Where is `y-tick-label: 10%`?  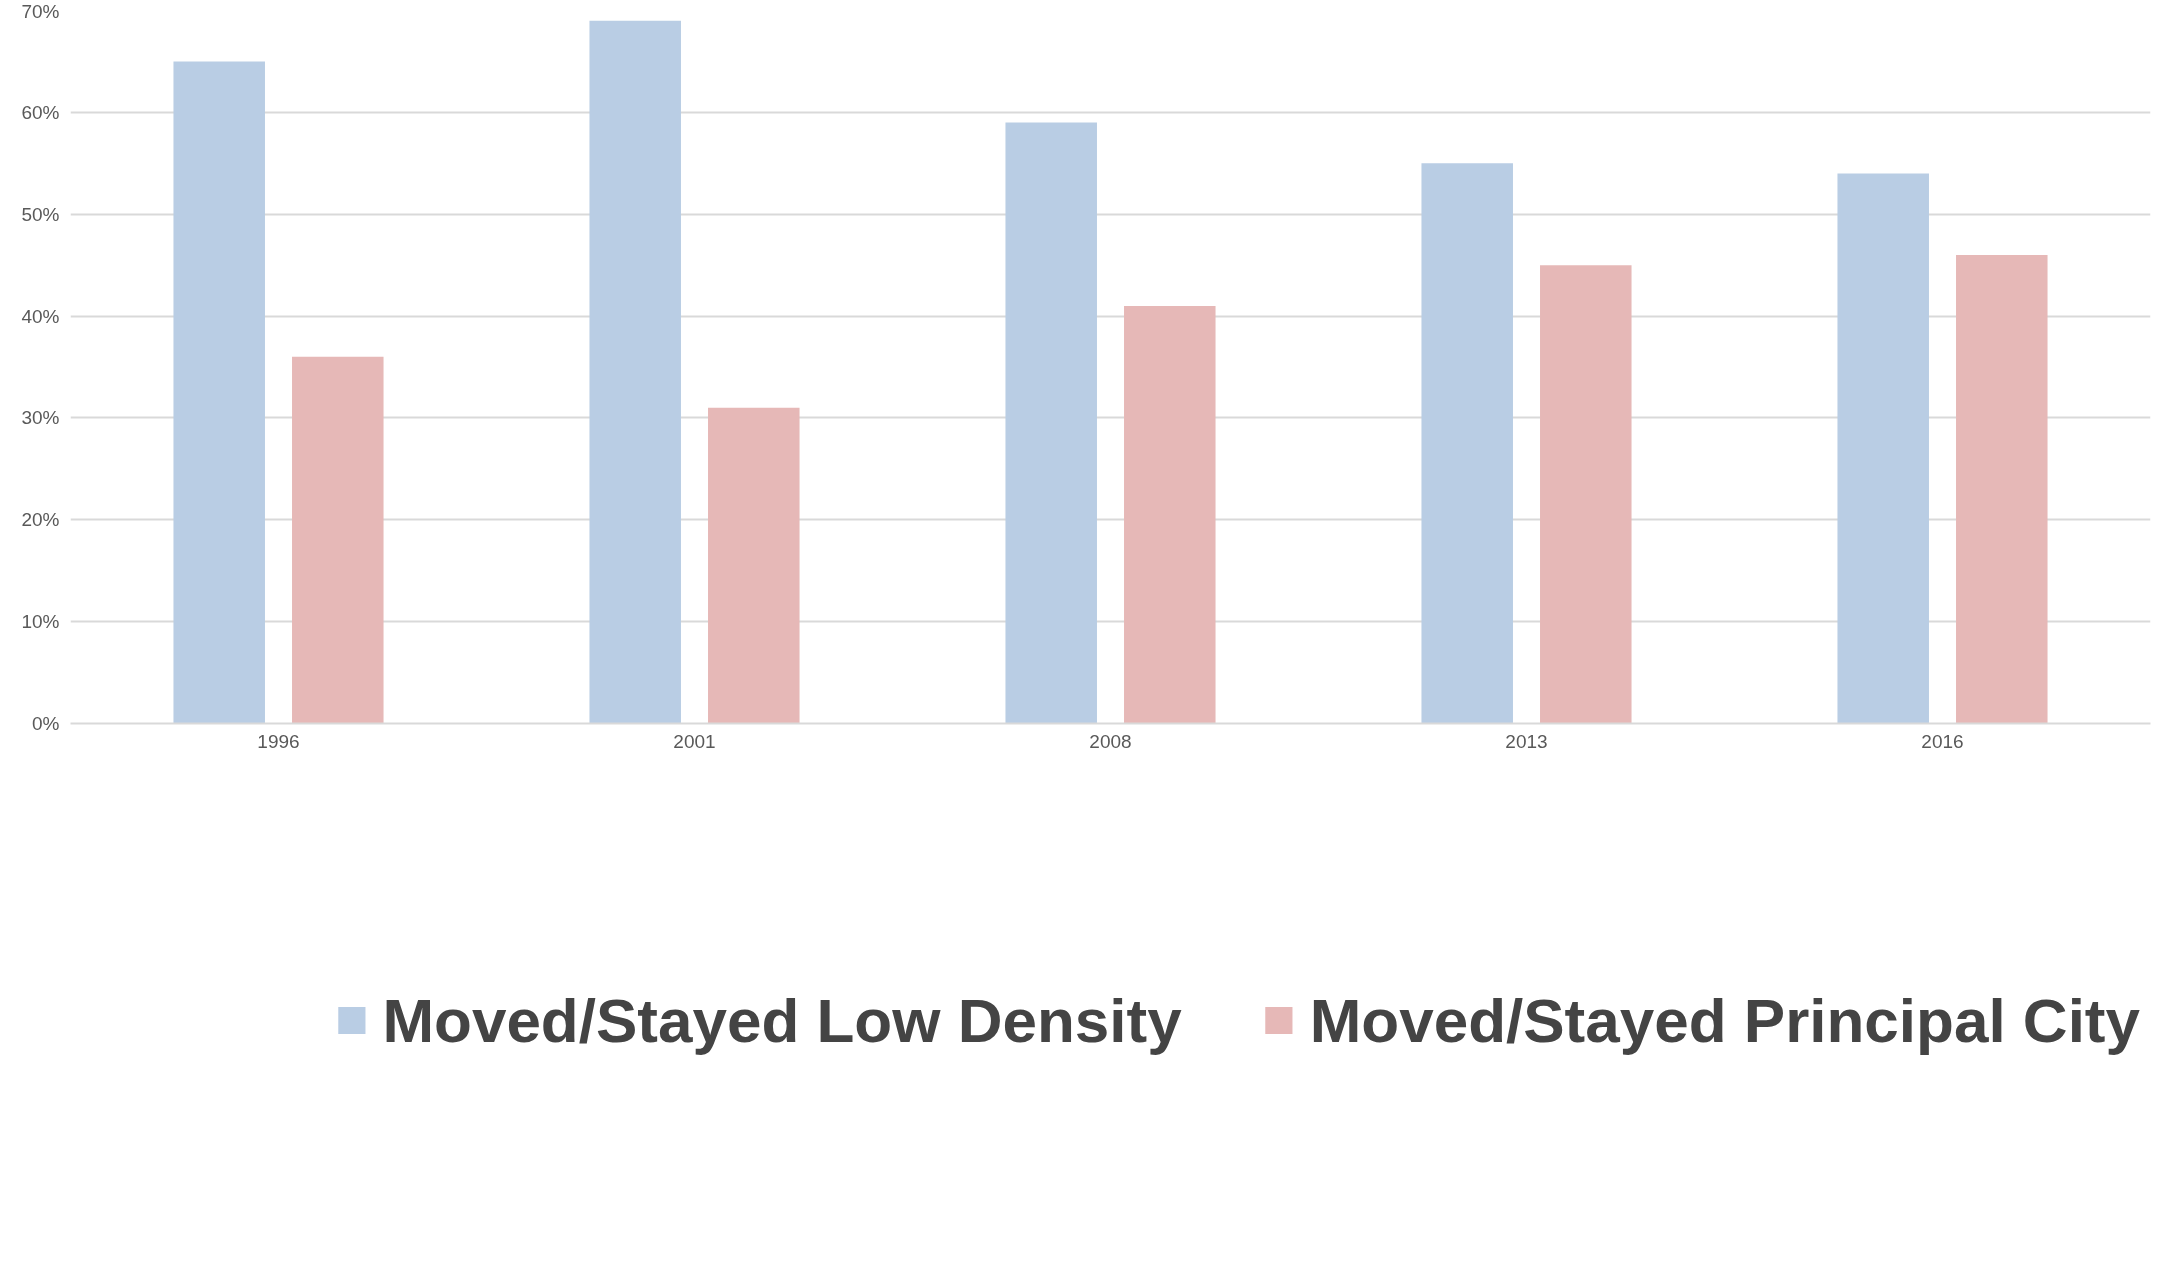 y-tick-label: 10% is located at coordinates (40, 622).